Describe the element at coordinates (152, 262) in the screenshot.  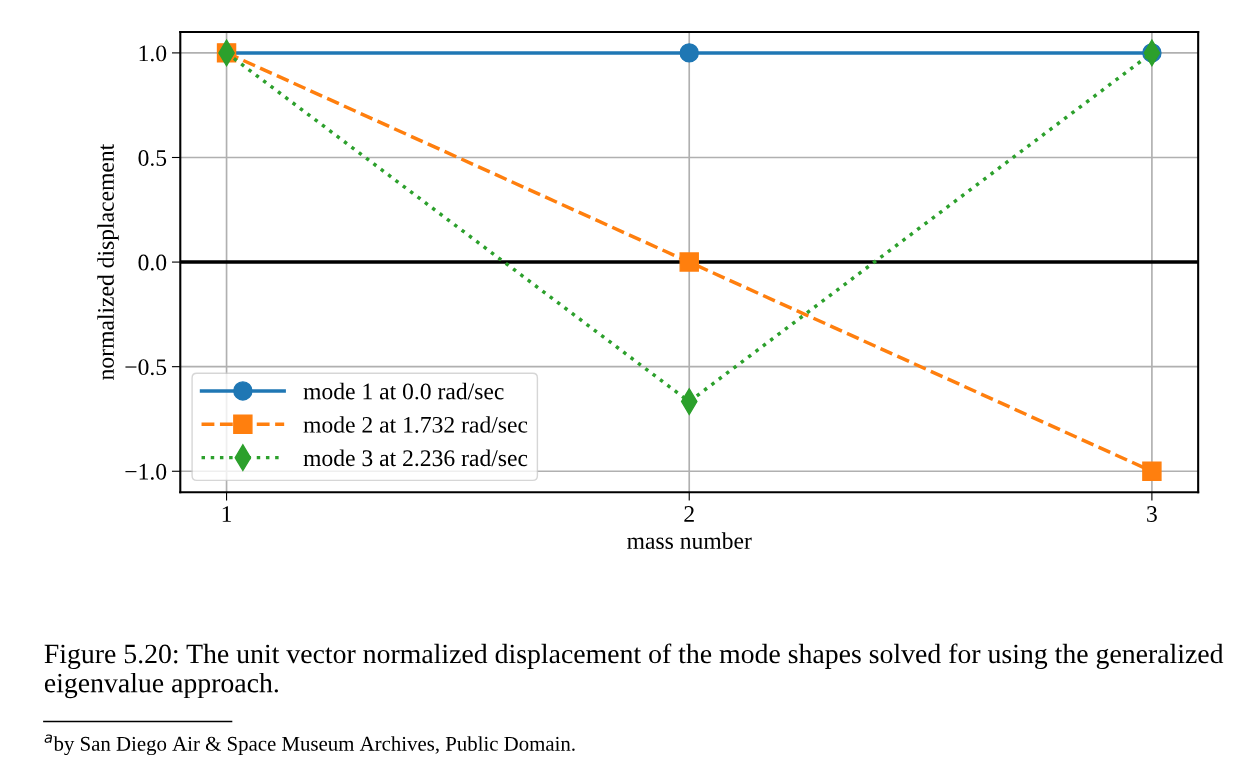
I see `y-tick-label: 0.0` at that location.